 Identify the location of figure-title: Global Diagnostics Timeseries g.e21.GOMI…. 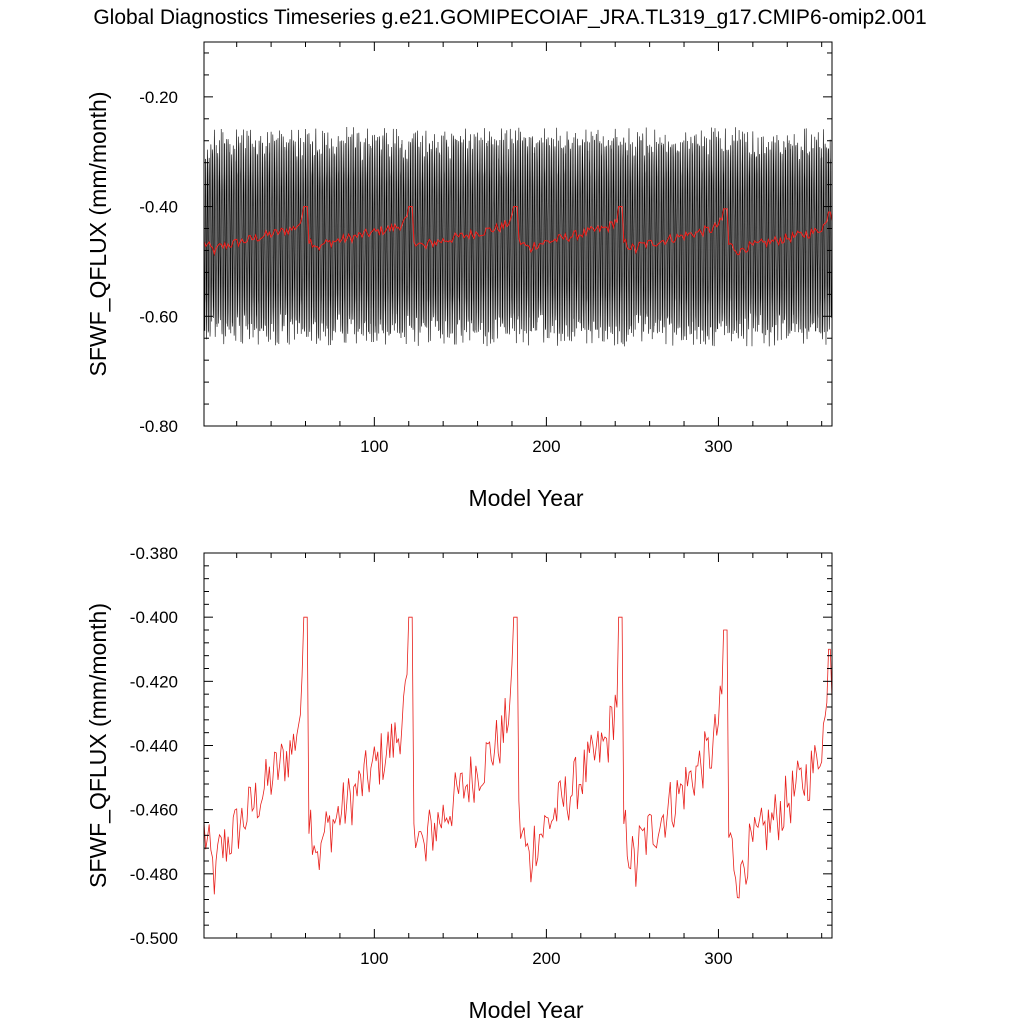
(509, 17).